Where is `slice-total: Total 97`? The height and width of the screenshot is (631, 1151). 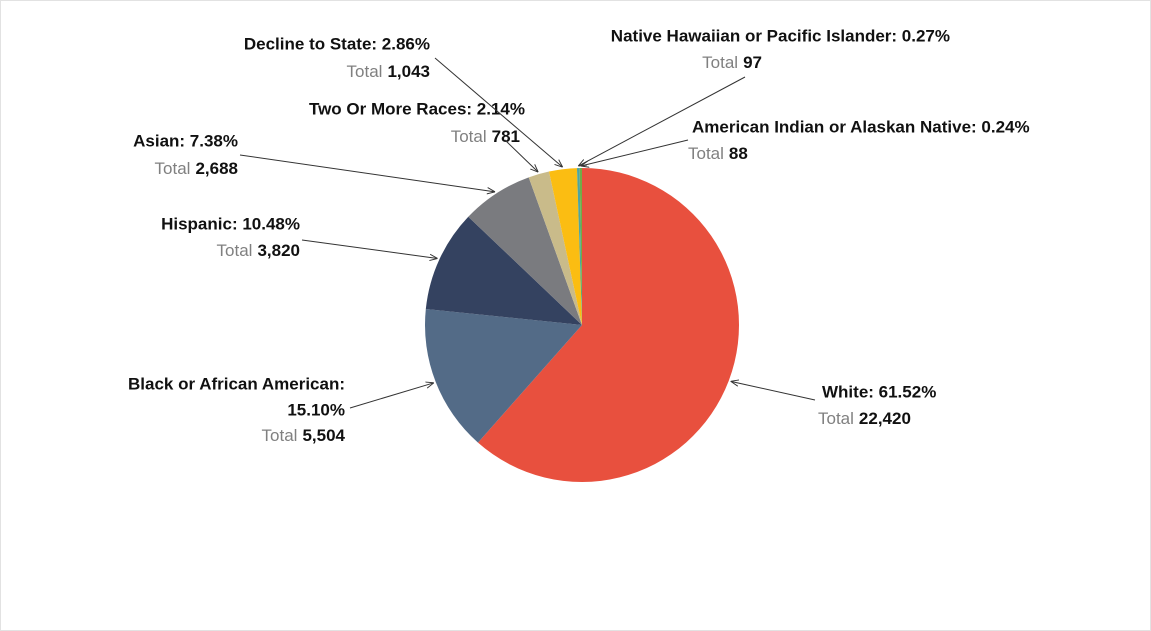
slice-total: Total 97 is located at coordinates (732, 62).